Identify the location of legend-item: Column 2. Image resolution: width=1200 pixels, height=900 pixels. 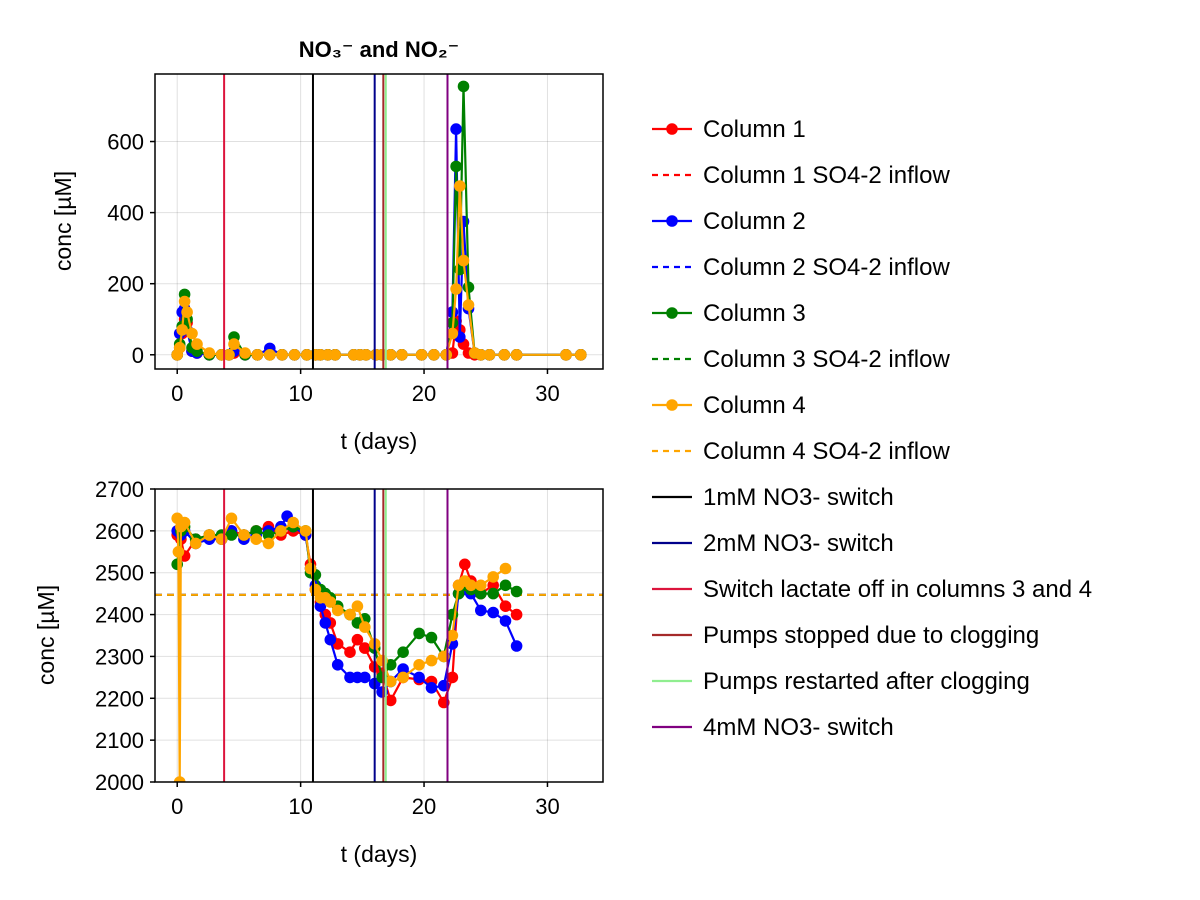
(729, 221).